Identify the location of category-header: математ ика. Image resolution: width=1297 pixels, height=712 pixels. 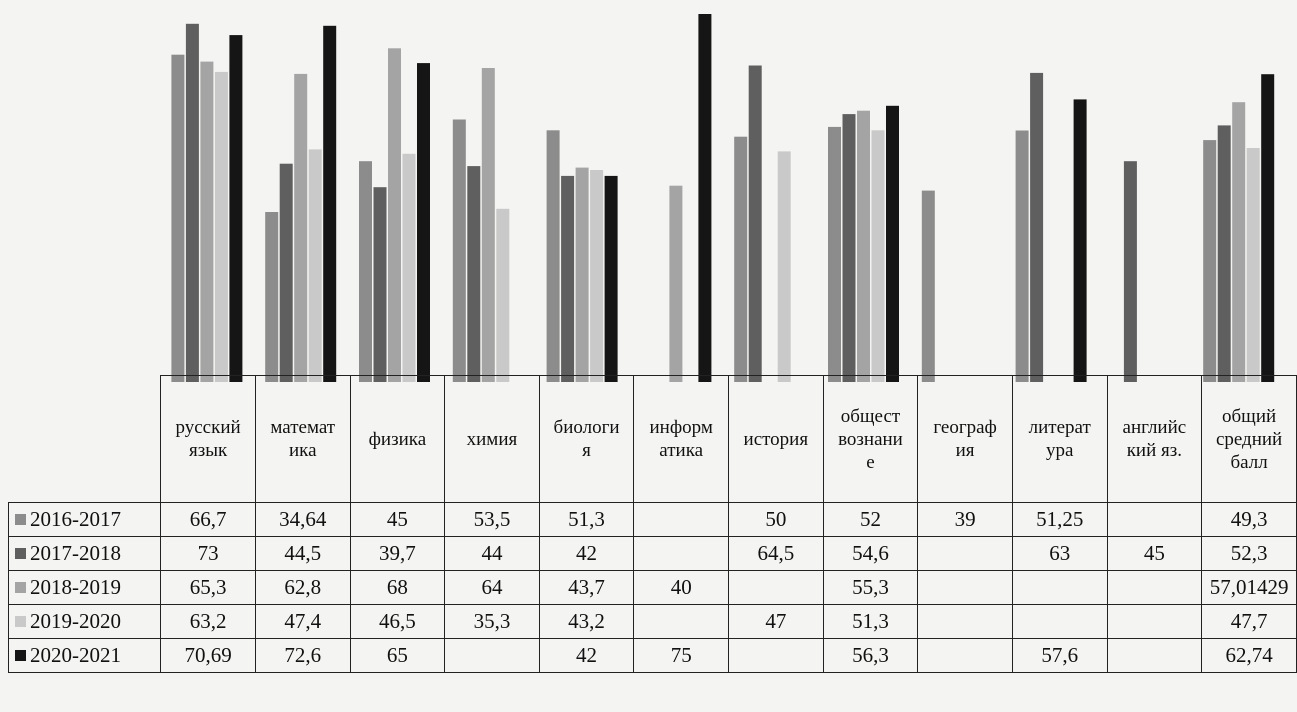
(302, 439).